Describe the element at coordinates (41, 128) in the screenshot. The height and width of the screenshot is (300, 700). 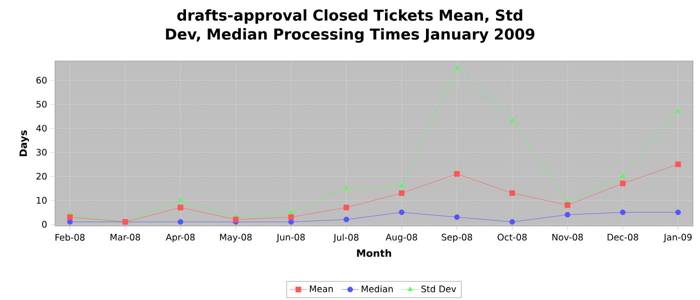
I see `y-tick-label: 40` at that location.